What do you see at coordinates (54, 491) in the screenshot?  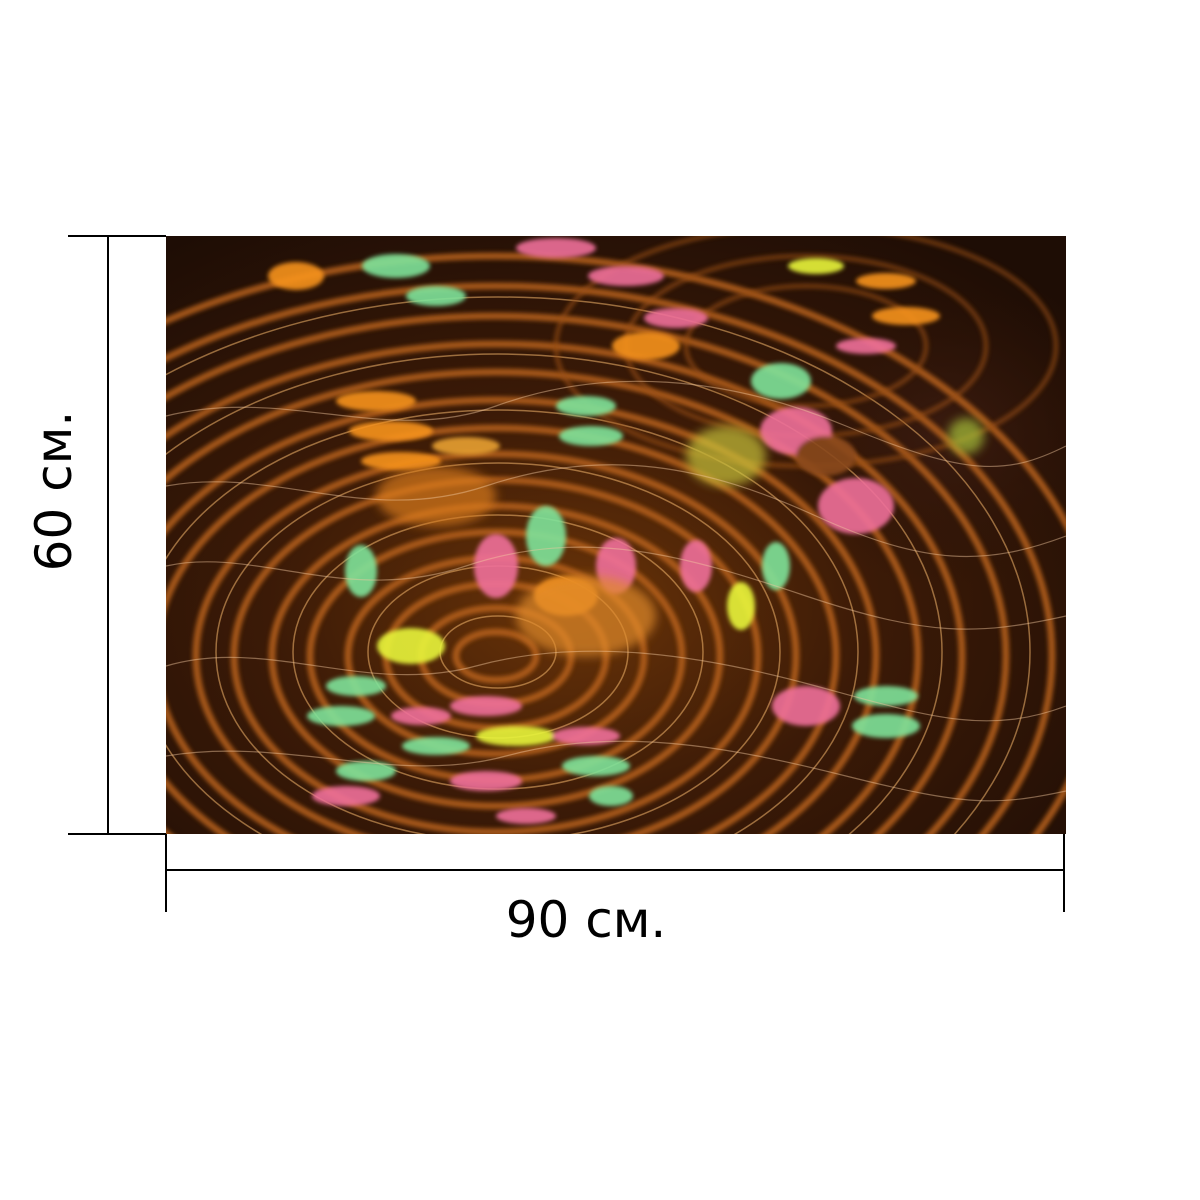 I see `height-label: 60 см.` at bounding box center [54, 491].